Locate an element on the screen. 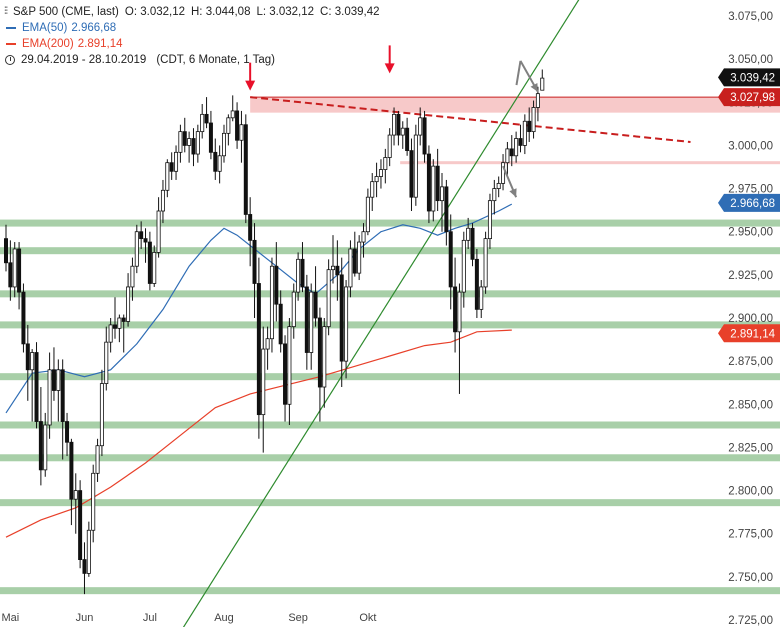 This screenshot has height=627, width=780. price-tags: 3.039,42 3.027,98 2.966,68 2.891,14 is located at coordinates (749, 205).